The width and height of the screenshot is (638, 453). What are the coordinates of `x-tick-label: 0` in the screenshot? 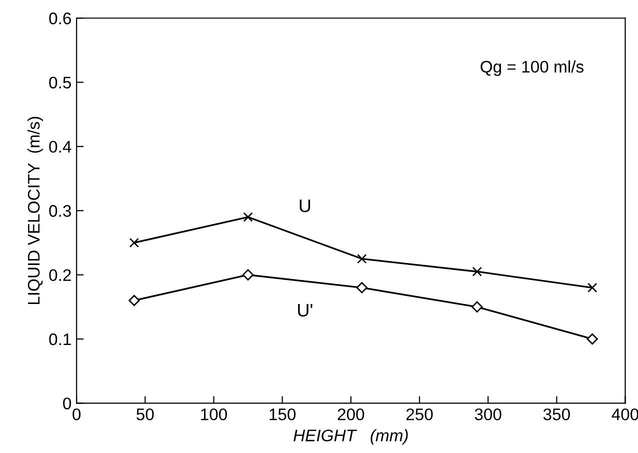 It's located at (76, 414).